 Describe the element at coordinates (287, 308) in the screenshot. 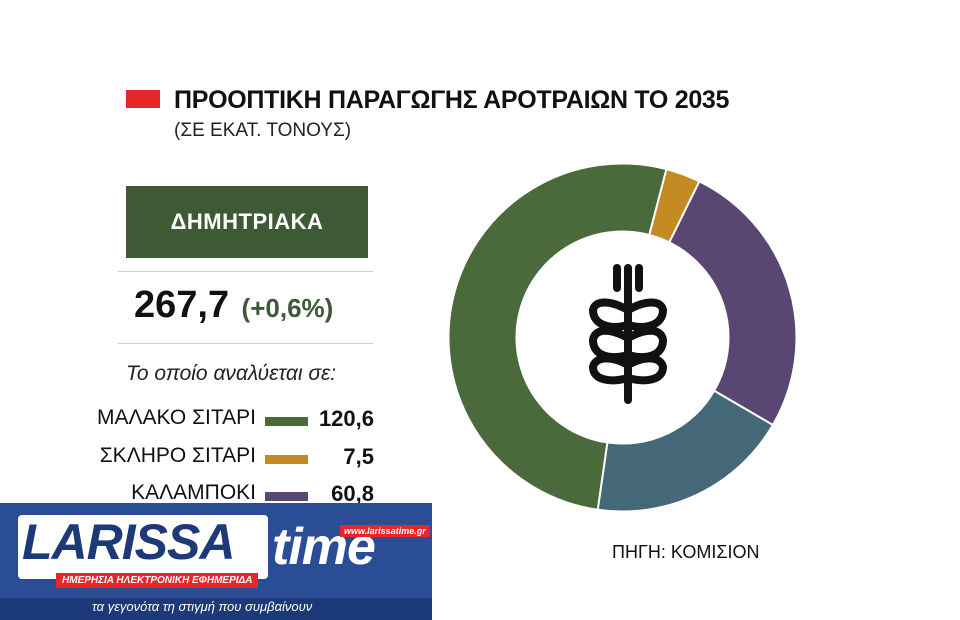

I see `total-change: (+0,6%)` at that location.